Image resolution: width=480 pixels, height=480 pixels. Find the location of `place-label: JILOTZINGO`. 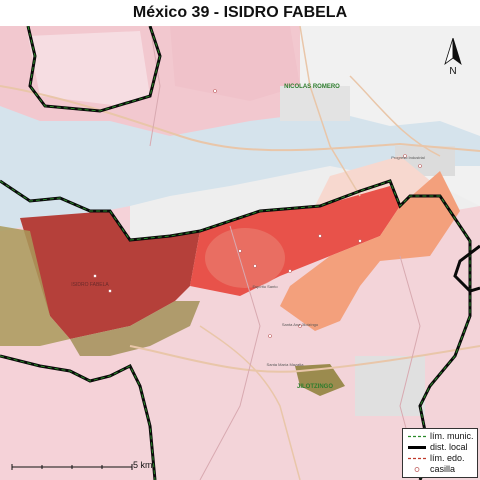

place-label: JILOTZINGO is located at coordinates (315, 387).